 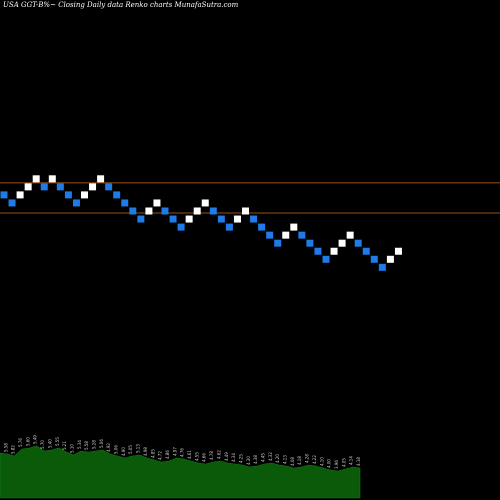 I want to click on volume-label: 5.76, so click(x=20, y=442).